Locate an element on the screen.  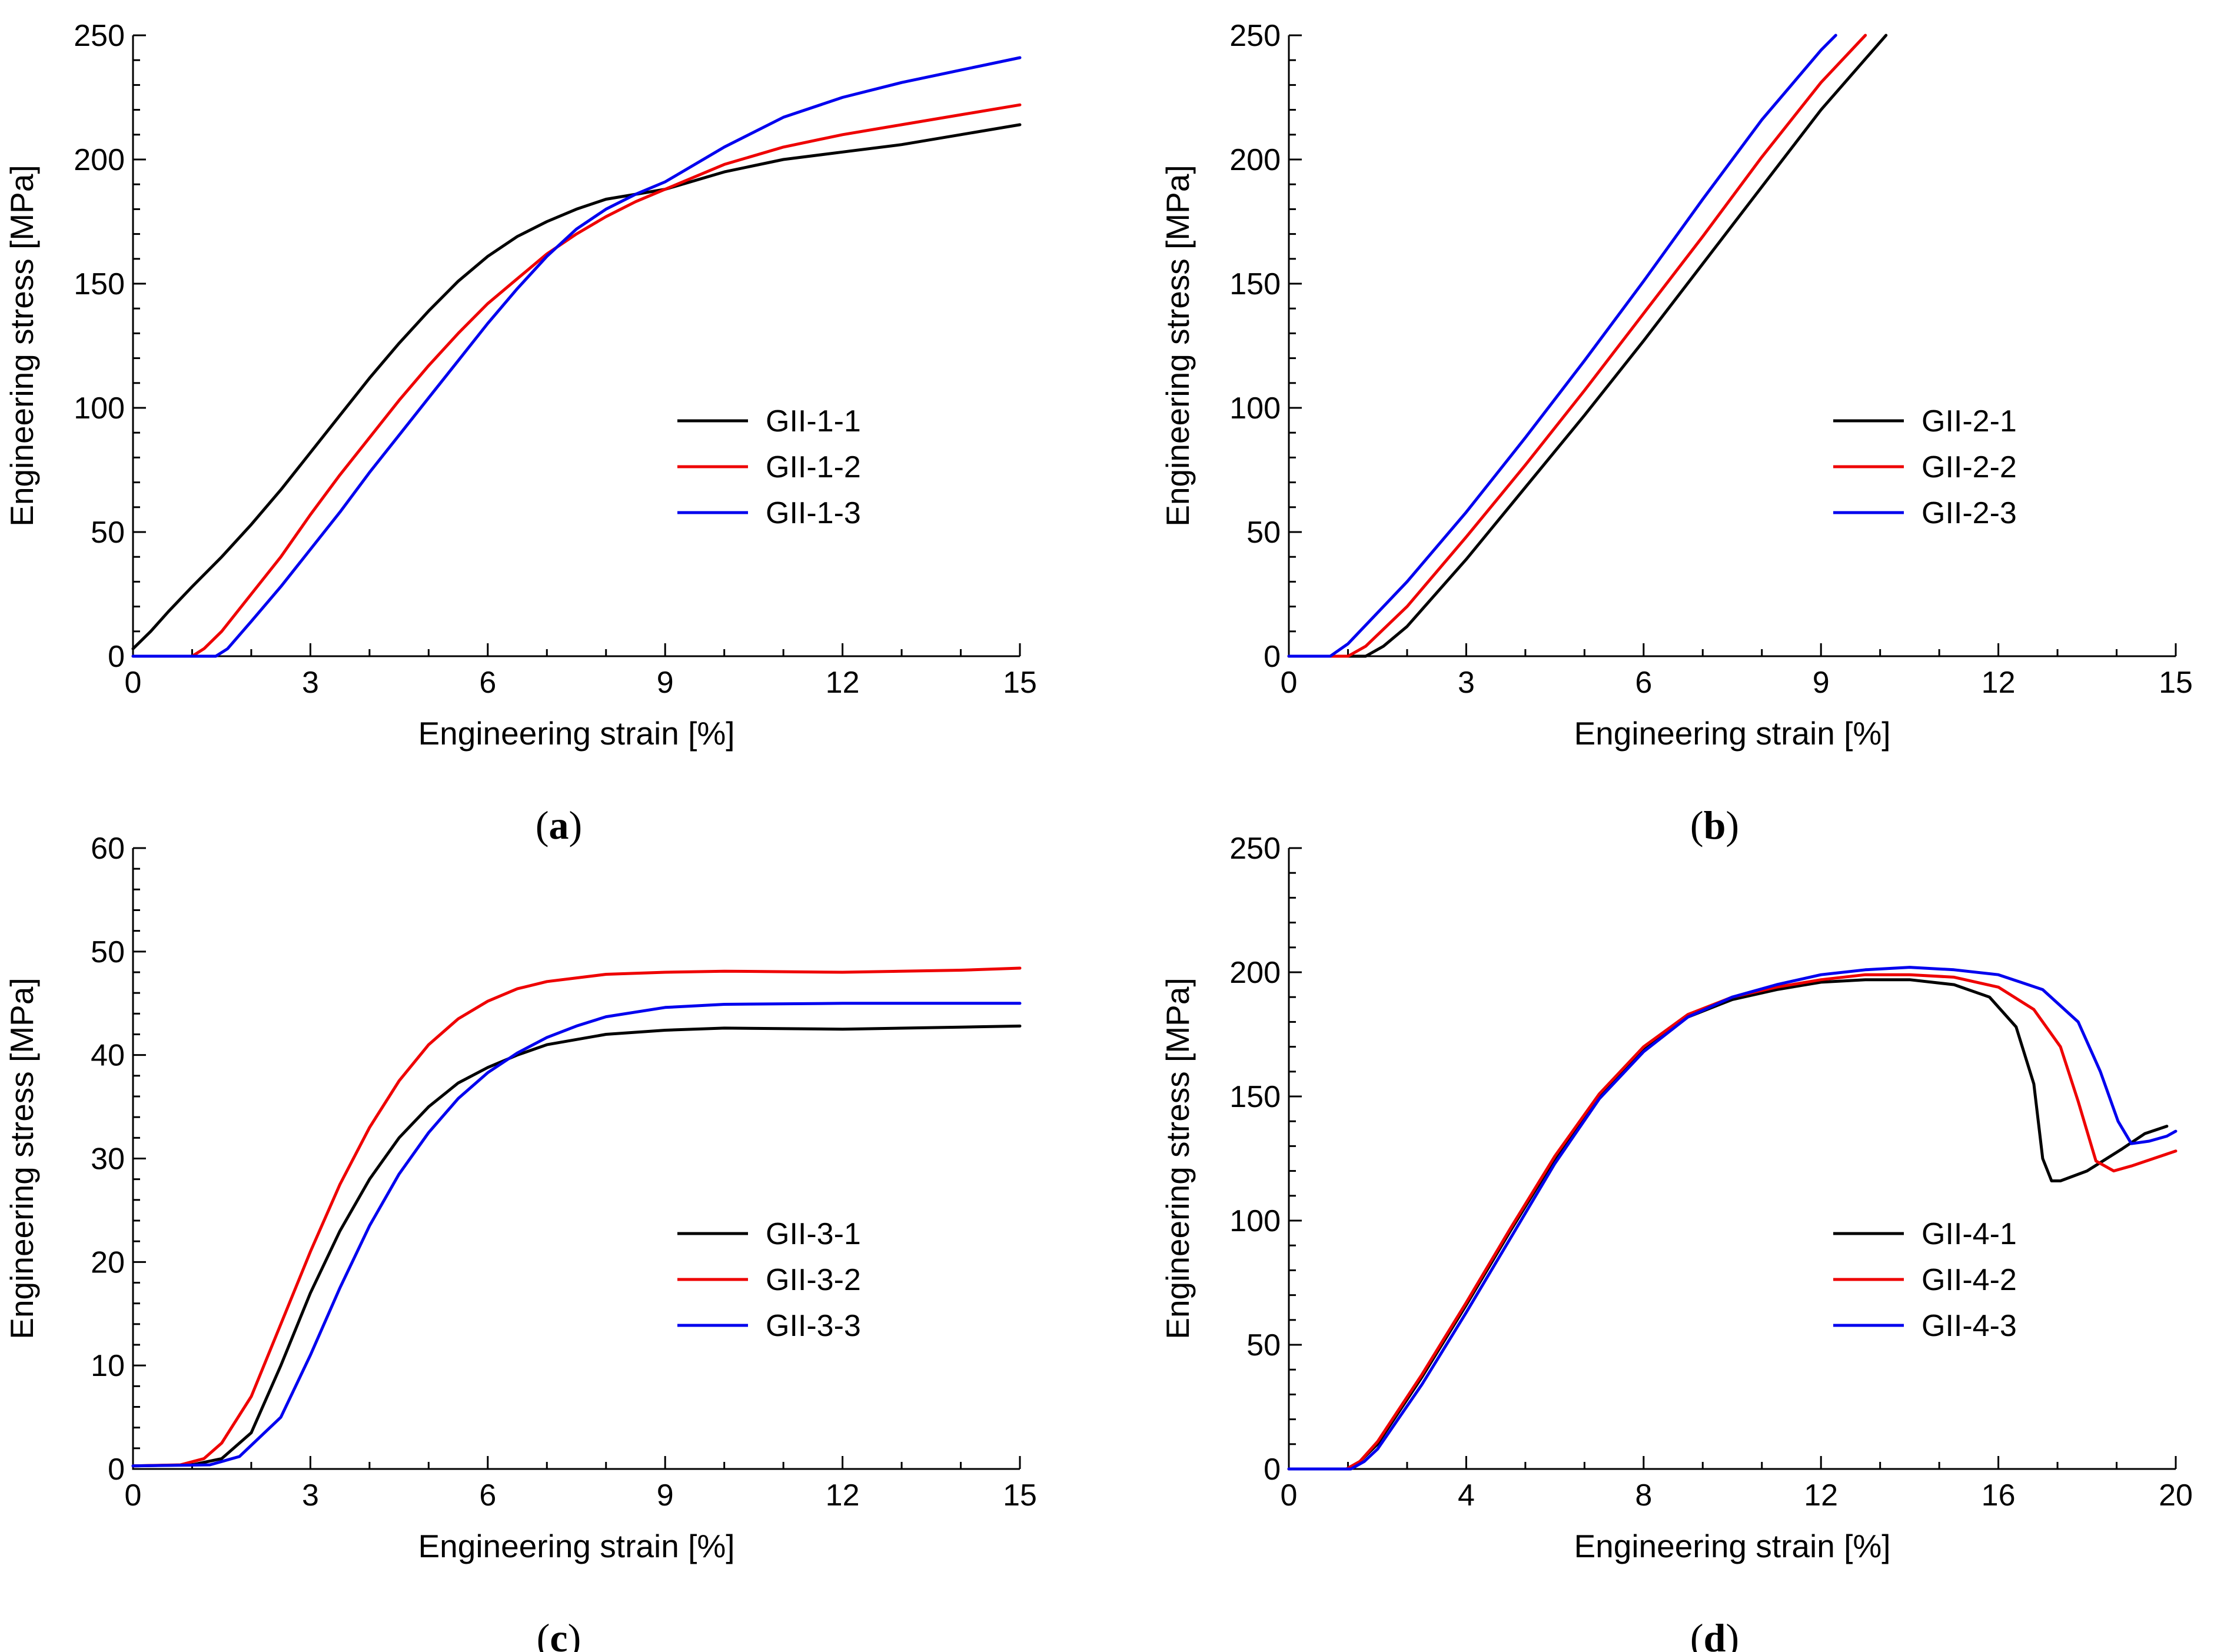
legend-label: GII-1-3 is located at coordinates (813, 513).